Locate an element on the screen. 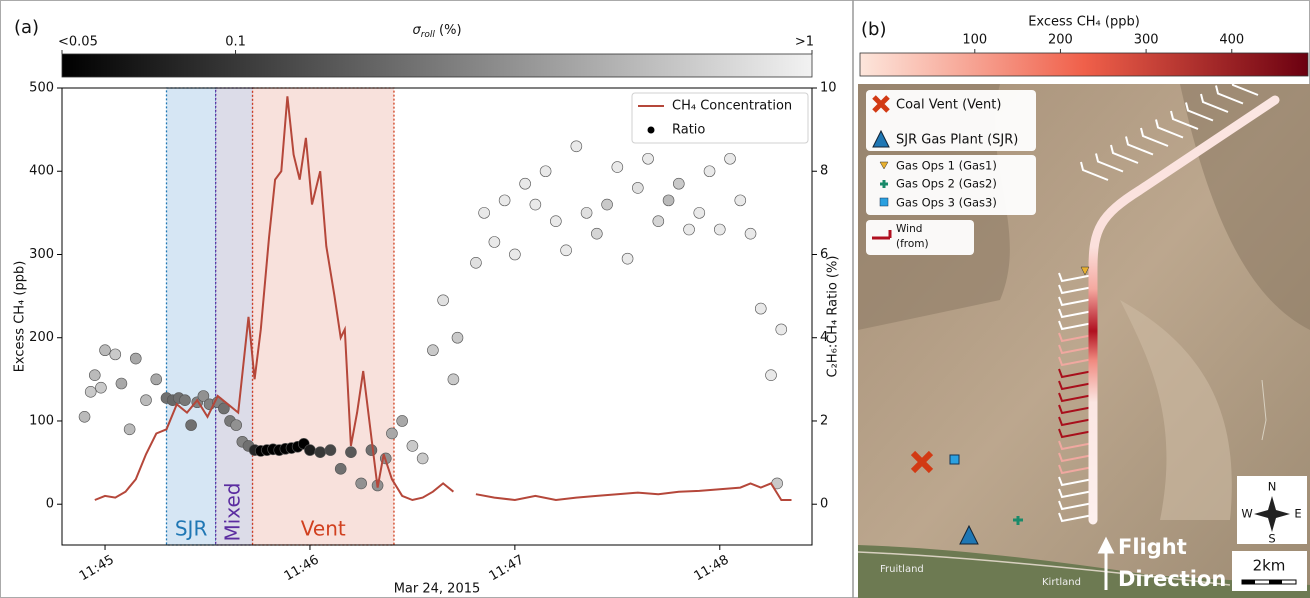 The height and width of the screenshot is (598, 1310). colorbar-tick-label: 0.1 is located at coordinates (235, 42).